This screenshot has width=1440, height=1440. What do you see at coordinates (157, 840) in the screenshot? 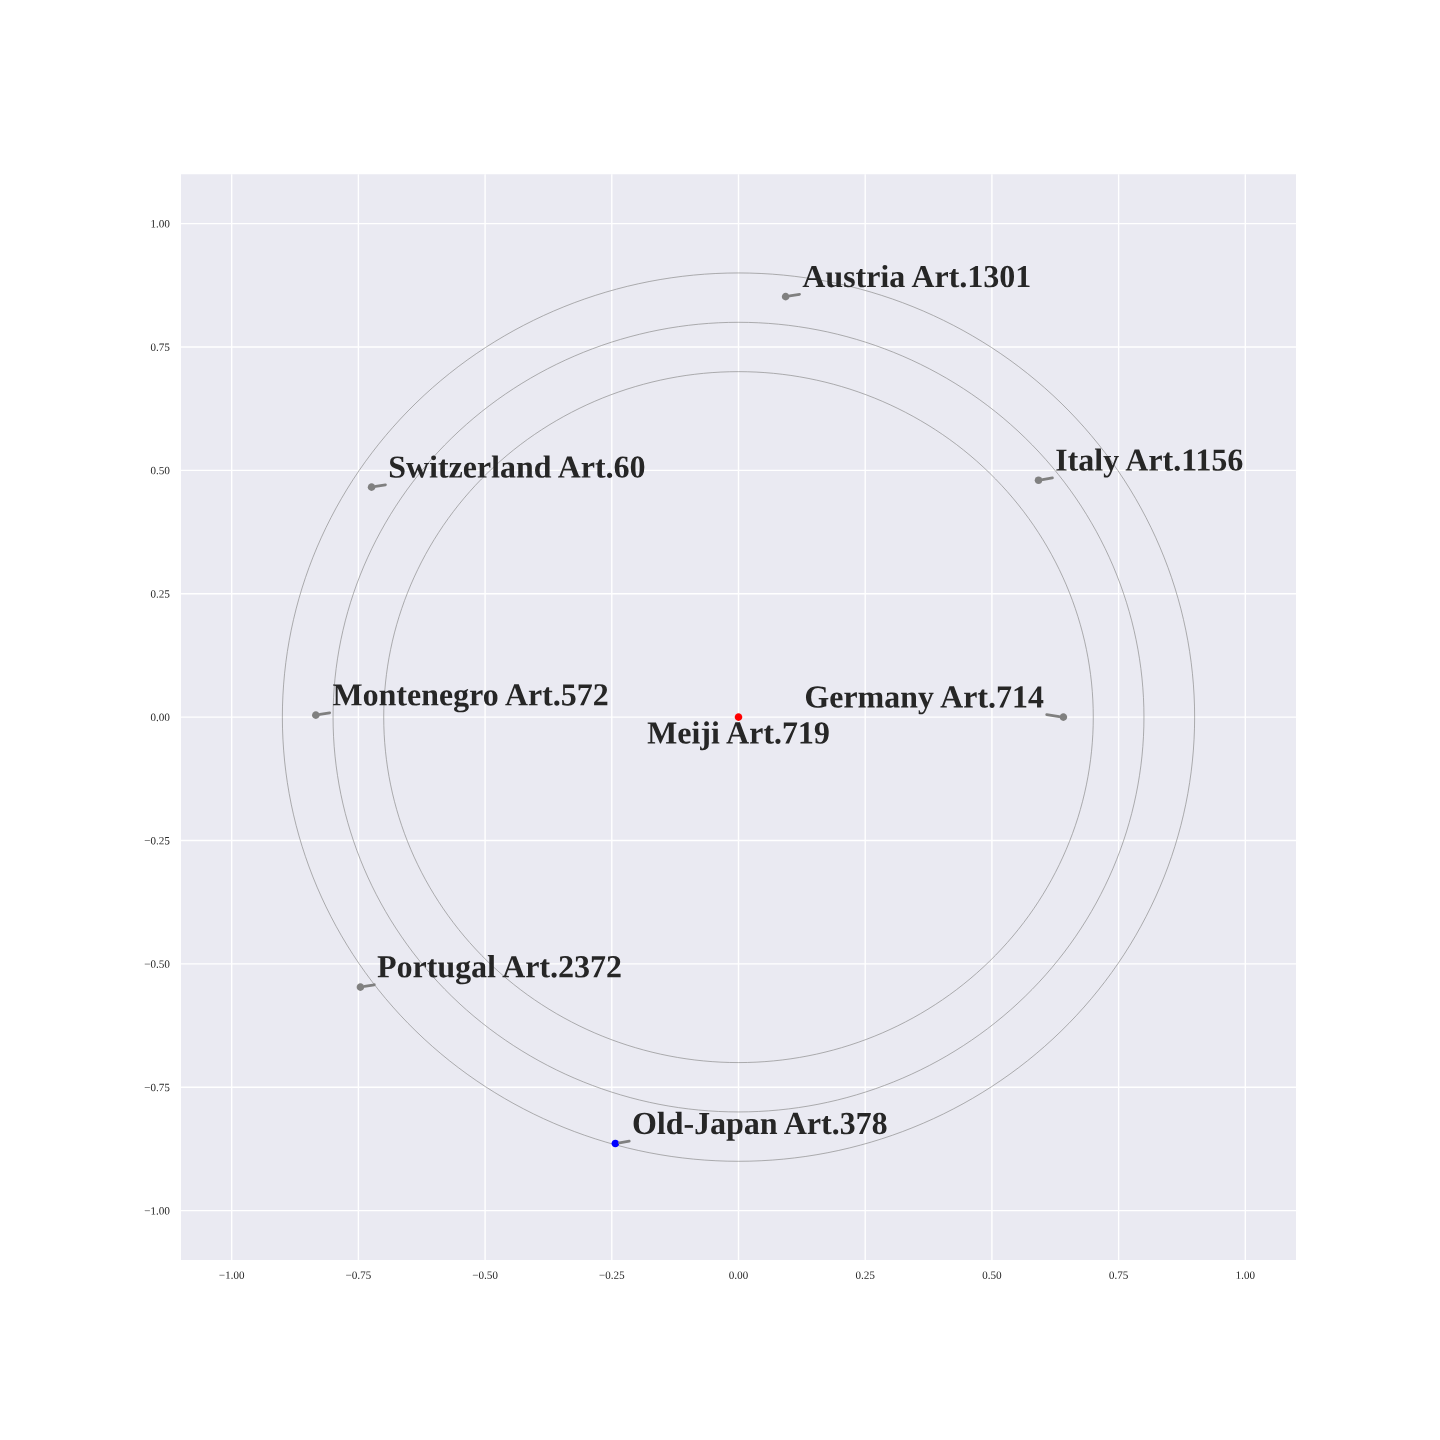
I see `y-tick-label: −0.25` at bounding box center [157, 840].